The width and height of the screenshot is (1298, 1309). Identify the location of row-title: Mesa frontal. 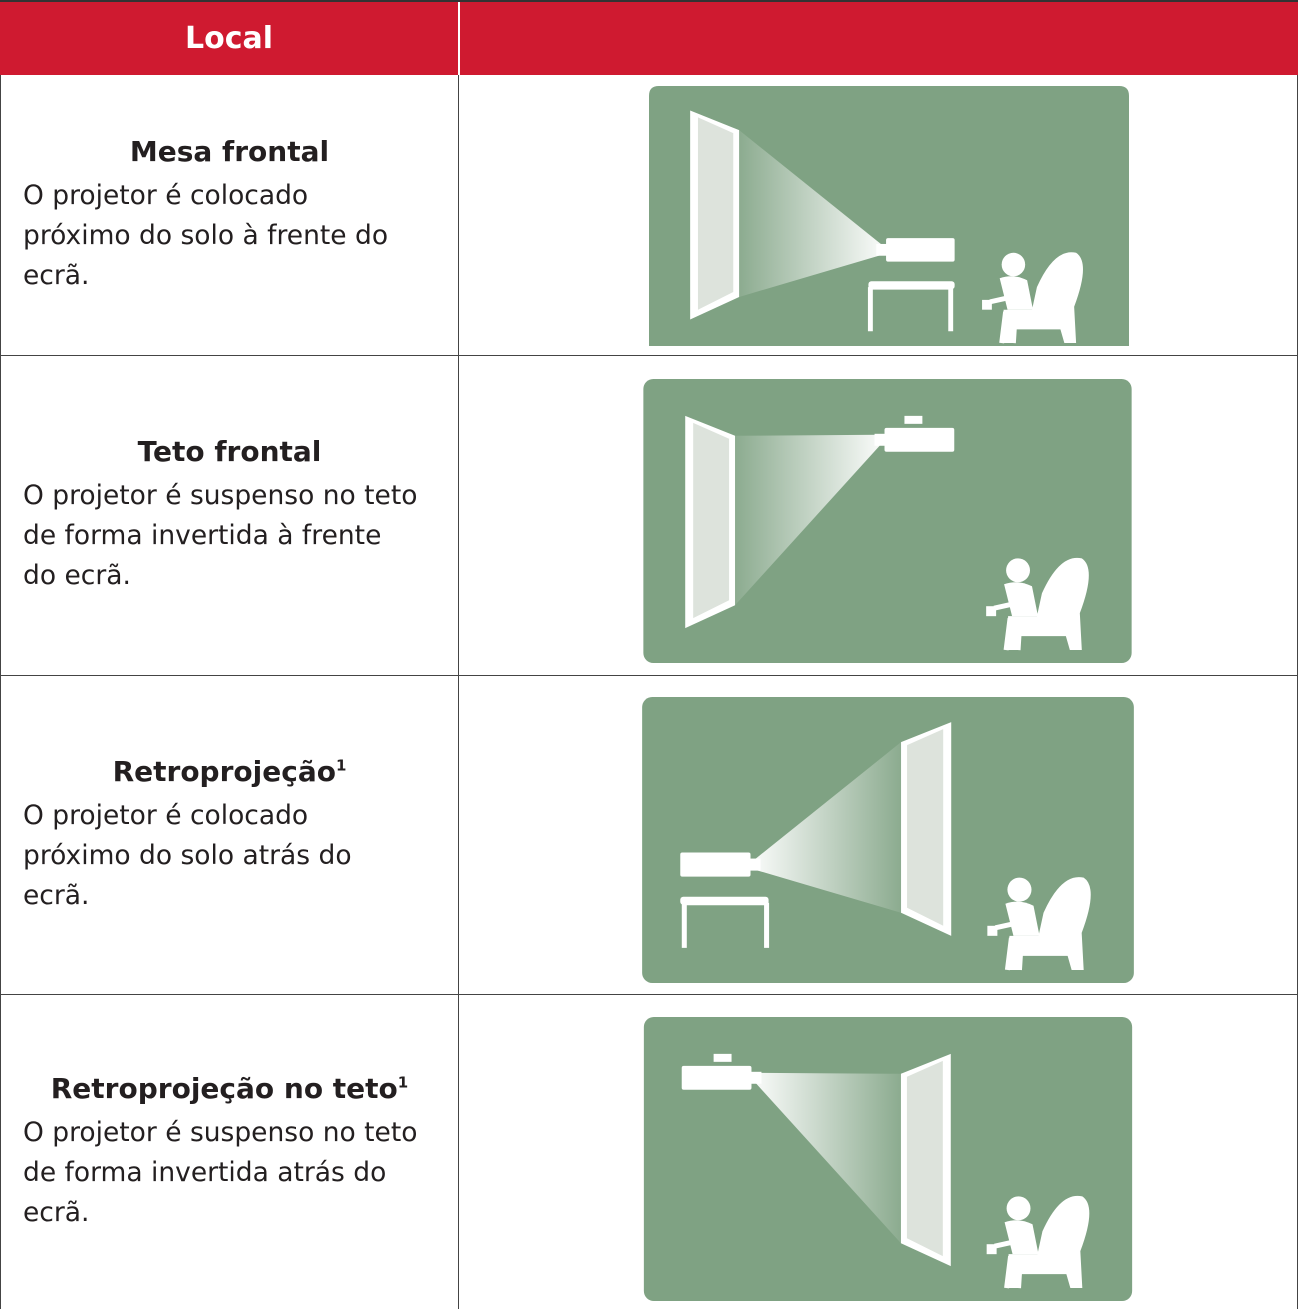
(229, 151).